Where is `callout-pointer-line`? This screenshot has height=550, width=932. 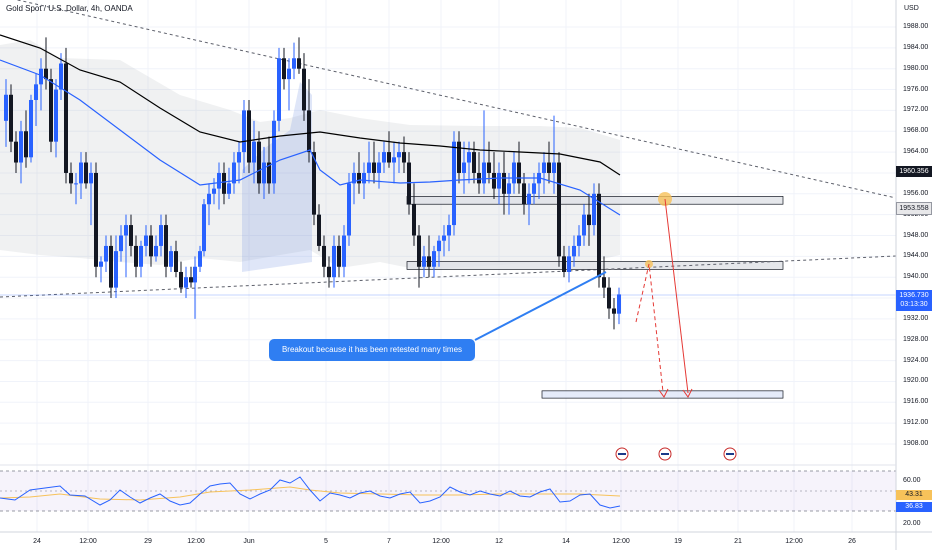
callout-pointer-line is located at coordinates (540, 306).